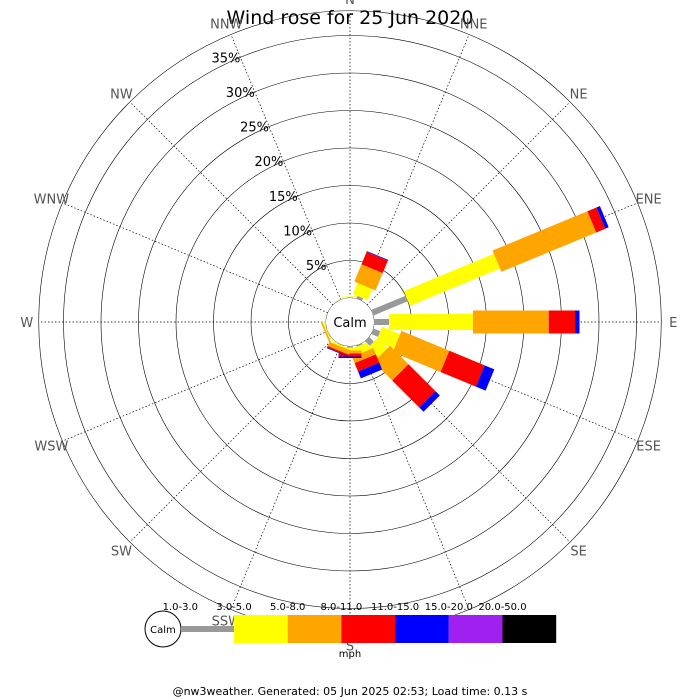 This screenshot has height=700, width=700. What do you see at coordinates (52, 199) in the screenshot?
I see `direction-label-wnw: WNW` at bounding box center [52, 199].